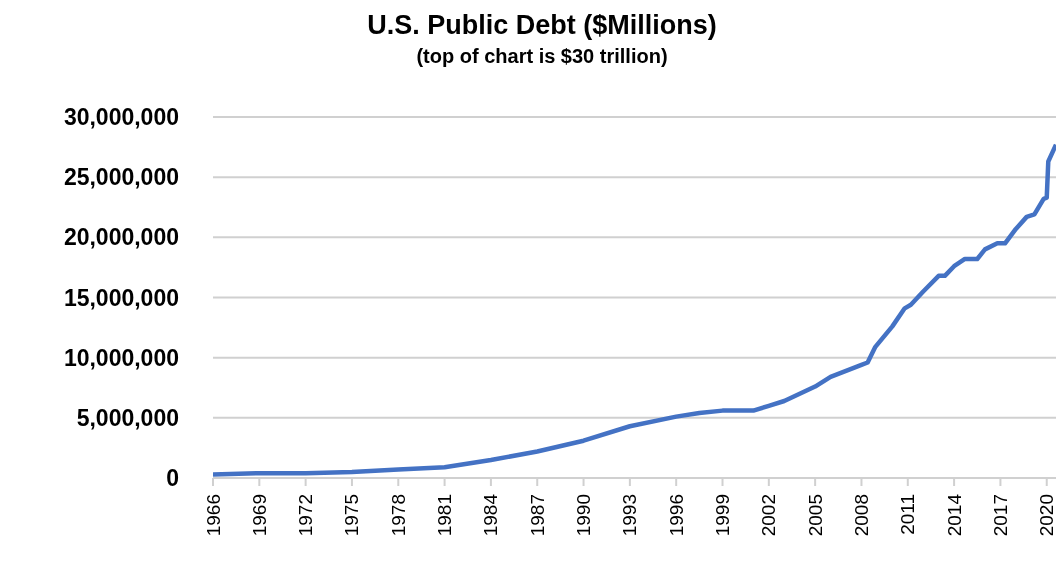 The height and width of the screenshot is (561, 1056). I want to click on x-tick-label: 1987, so click(537, 515).